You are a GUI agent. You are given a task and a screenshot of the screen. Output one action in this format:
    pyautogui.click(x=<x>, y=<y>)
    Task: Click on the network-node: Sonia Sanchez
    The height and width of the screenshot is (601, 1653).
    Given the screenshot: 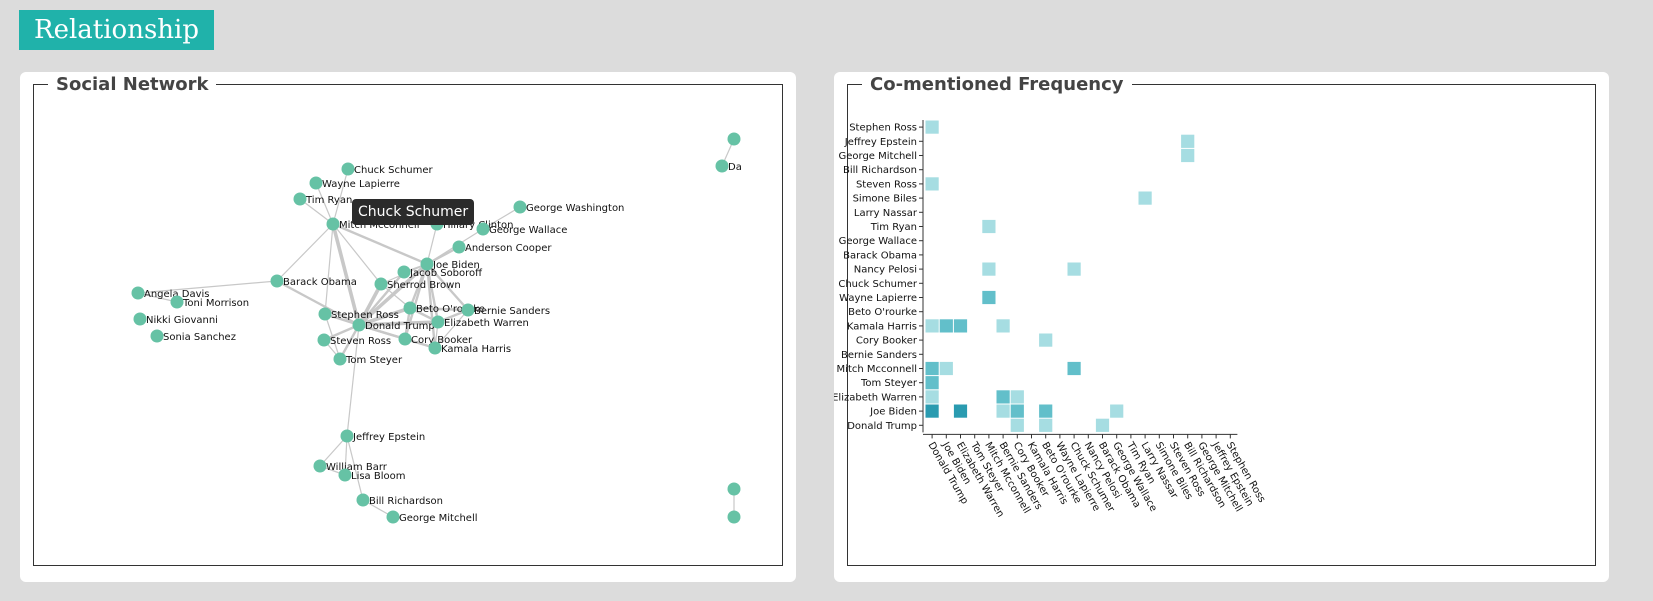 What is the action you would take?
    pyautogui.click(x=193, y=336)
    